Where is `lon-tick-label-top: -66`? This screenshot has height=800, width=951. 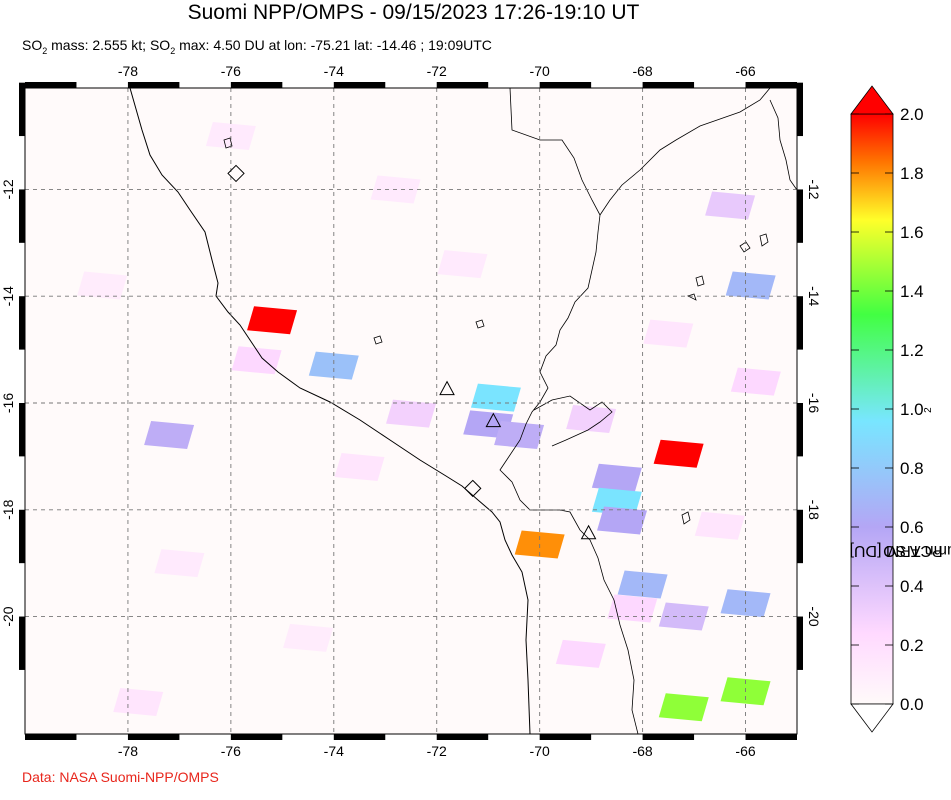 lon-tick-label-top: -66 is located at coordinates (745, 71).